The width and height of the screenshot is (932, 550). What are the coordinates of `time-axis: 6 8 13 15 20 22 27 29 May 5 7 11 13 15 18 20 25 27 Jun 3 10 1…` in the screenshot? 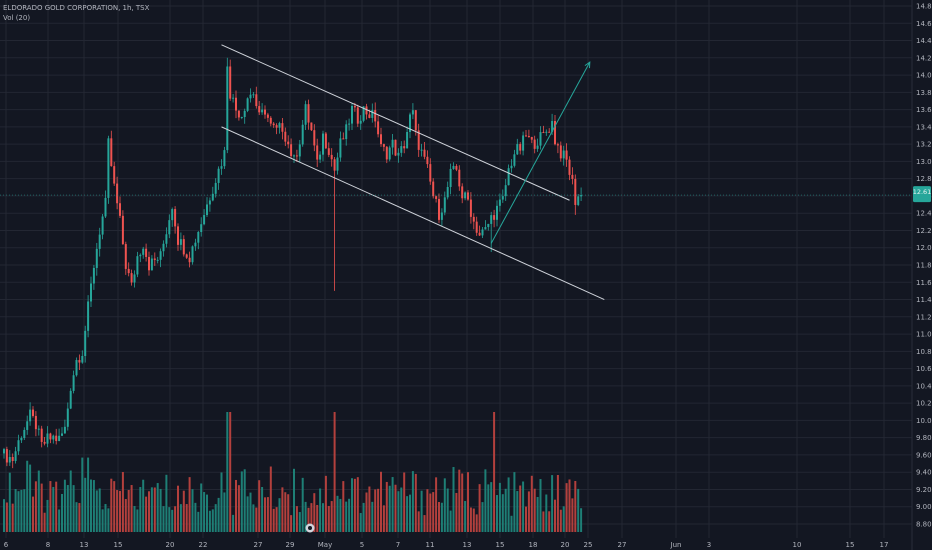 It's located at (446, 545).